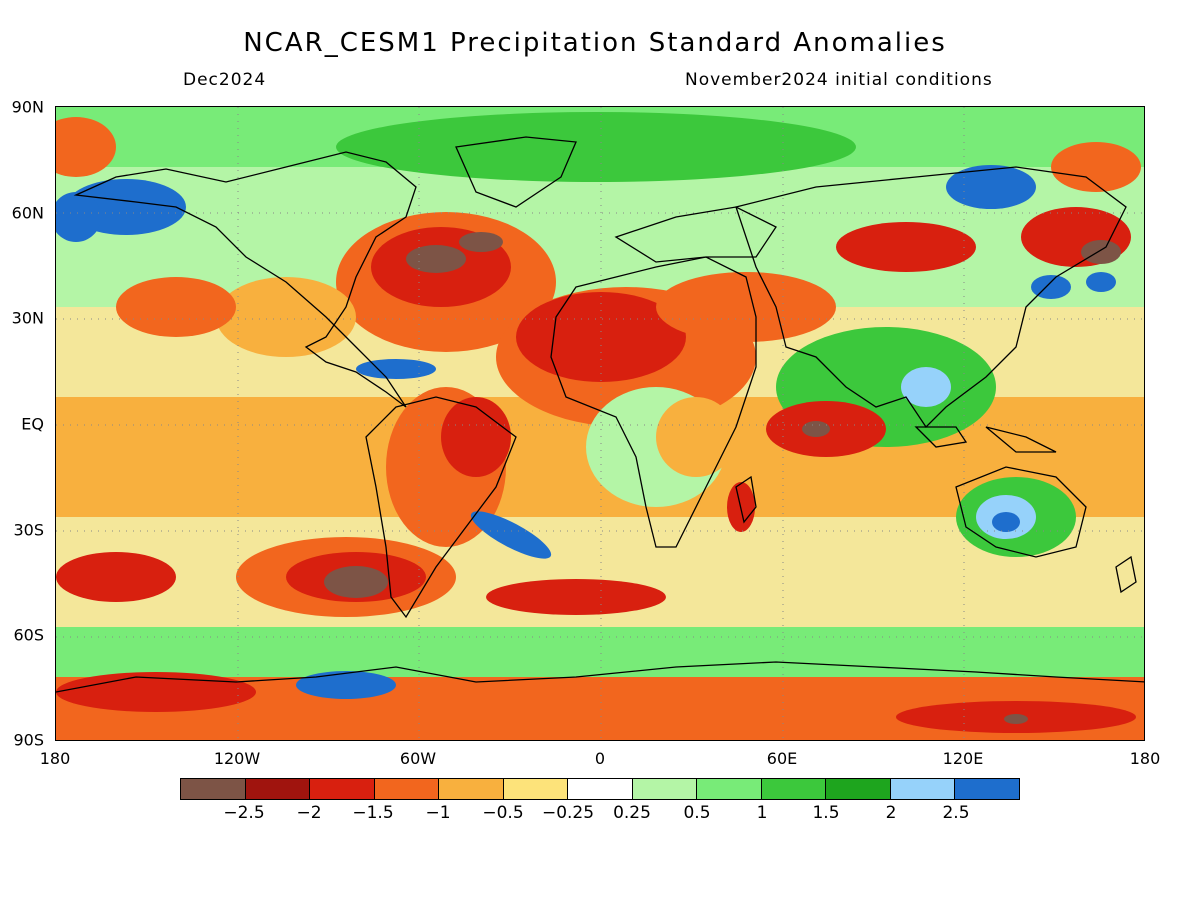  What do you see at coordinates (244, 813) in the screenshot?
I see `colorbar-label: −2.5` at bounding box center [244, 813].